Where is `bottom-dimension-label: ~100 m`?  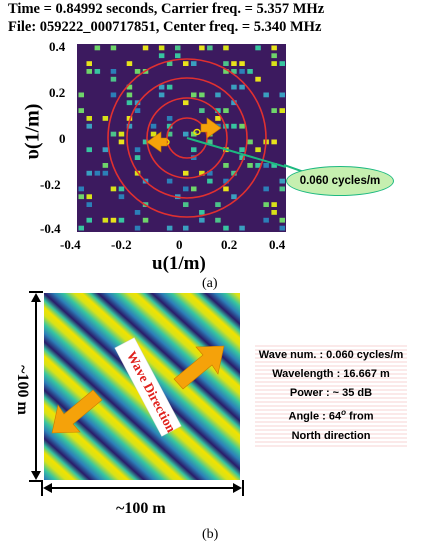 bottom-dimension-label: ~100 m is located at coordinates (141, 508).